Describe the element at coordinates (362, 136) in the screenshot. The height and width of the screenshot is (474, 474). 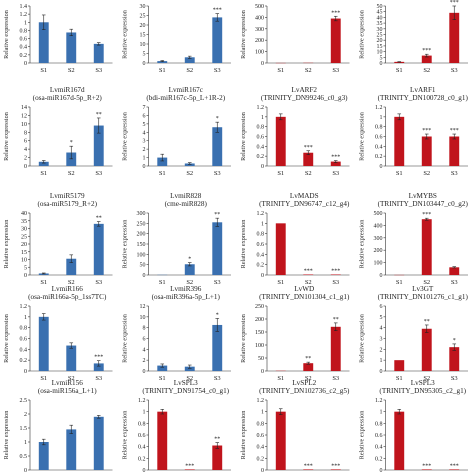
I see `y-axis-label-8: Relative expression` at that location.